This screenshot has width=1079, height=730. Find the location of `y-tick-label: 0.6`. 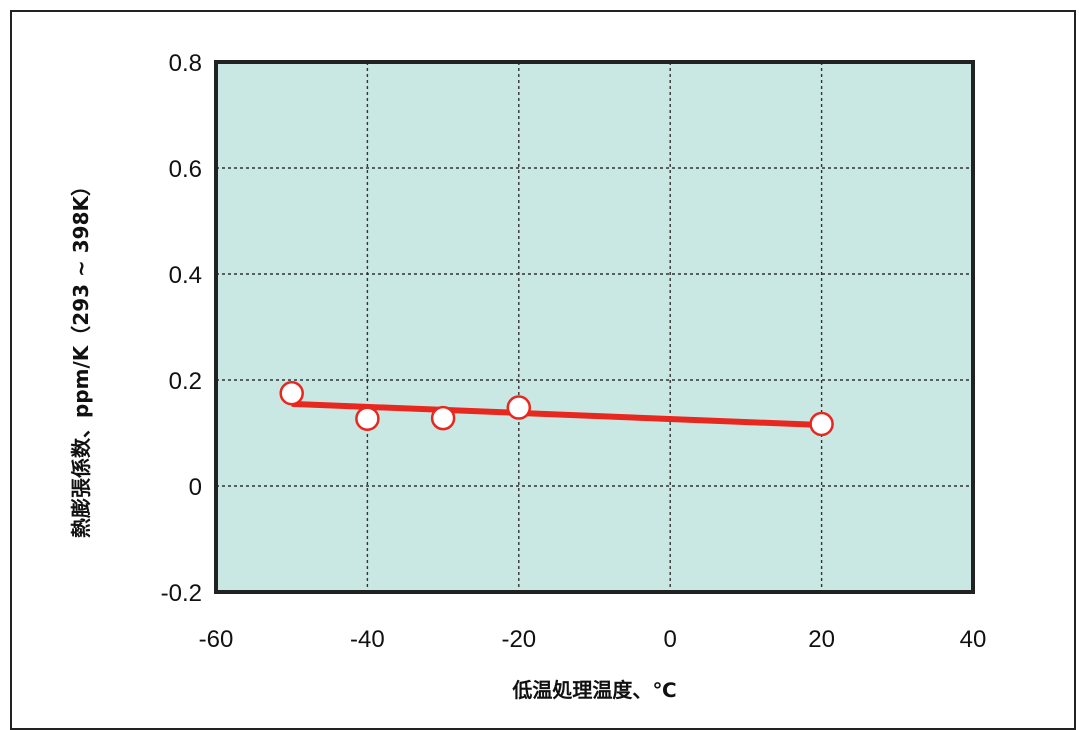

y-tick-label: 0.6 is located at coordinates (185, 169).